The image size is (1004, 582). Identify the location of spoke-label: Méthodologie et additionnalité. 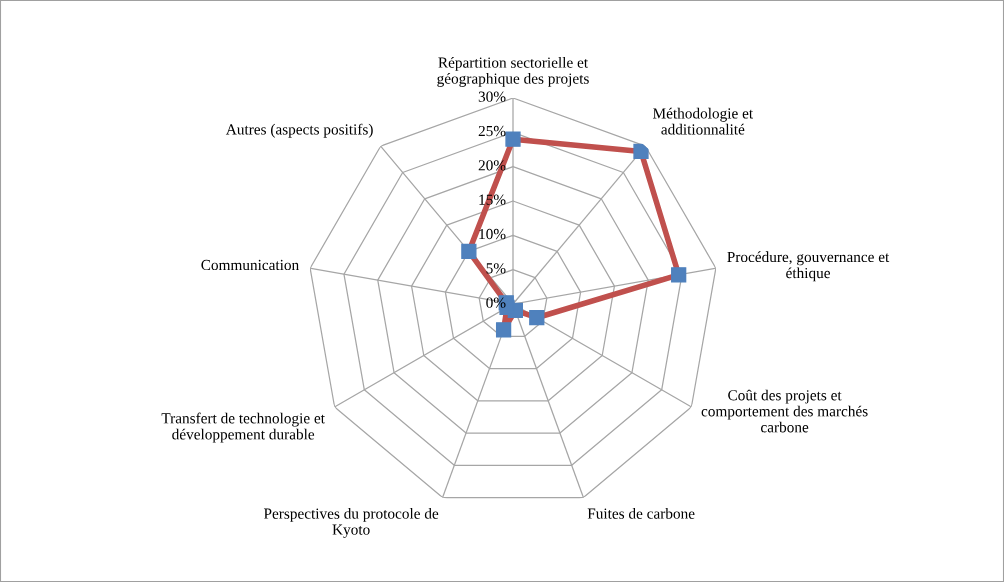
(703, 121).